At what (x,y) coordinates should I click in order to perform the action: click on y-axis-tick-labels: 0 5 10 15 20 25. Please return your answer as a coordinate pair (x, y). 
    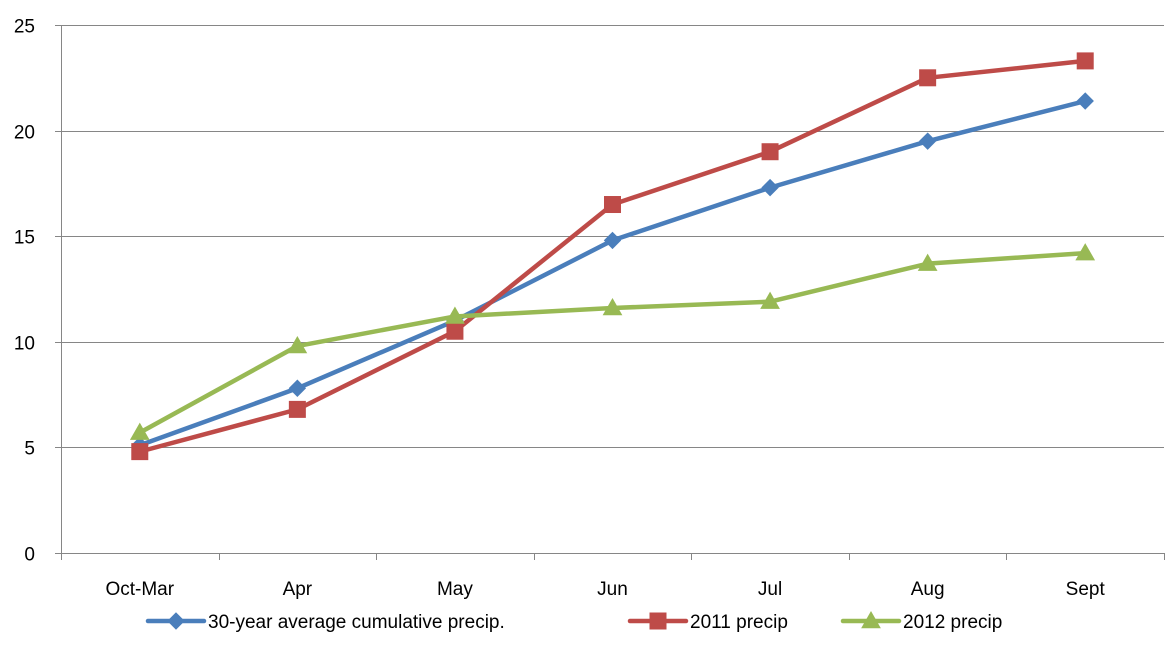
    Looking at the image, I should click on (24, 291).